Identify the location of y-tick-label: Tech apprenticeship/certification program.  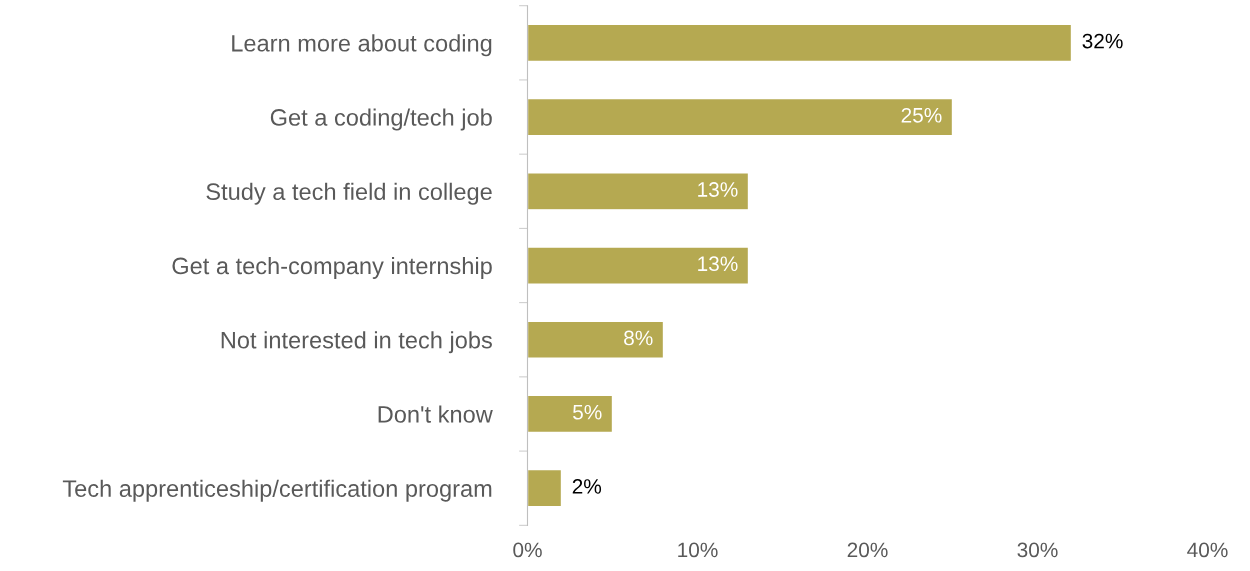
(277, 490).